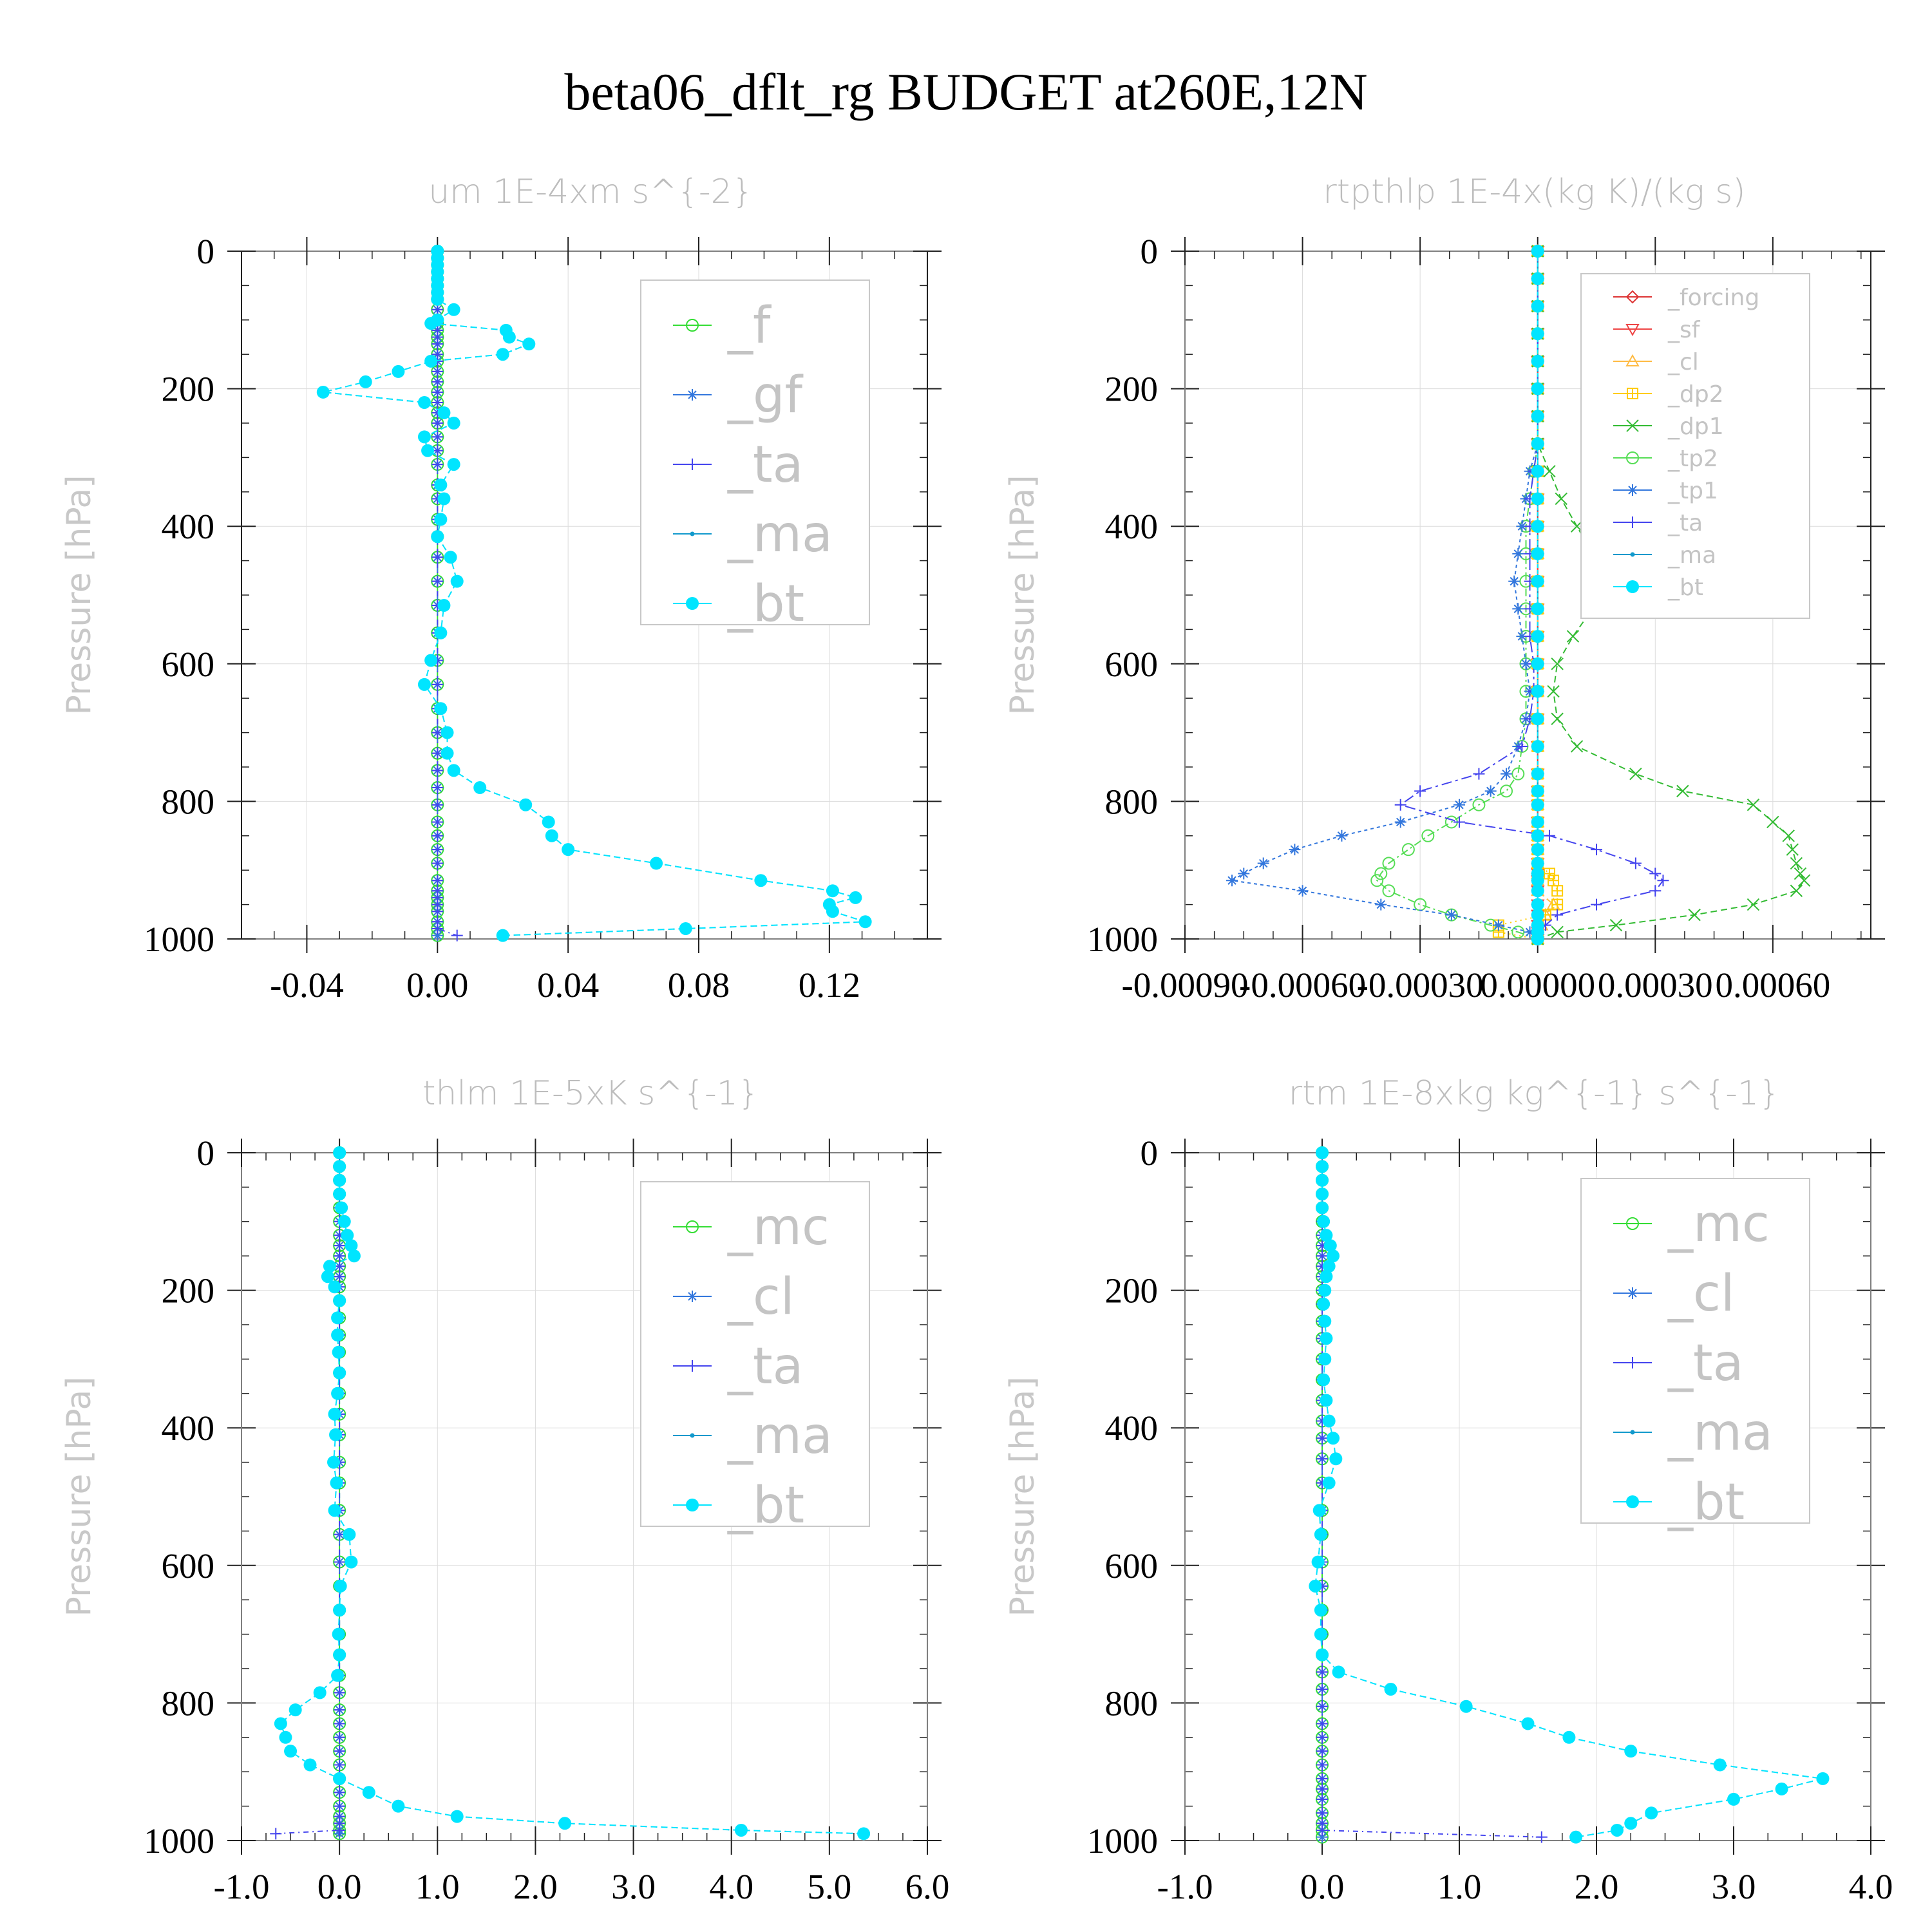  I want to click on x-tick-label: 6.0, so click(927, 1886).